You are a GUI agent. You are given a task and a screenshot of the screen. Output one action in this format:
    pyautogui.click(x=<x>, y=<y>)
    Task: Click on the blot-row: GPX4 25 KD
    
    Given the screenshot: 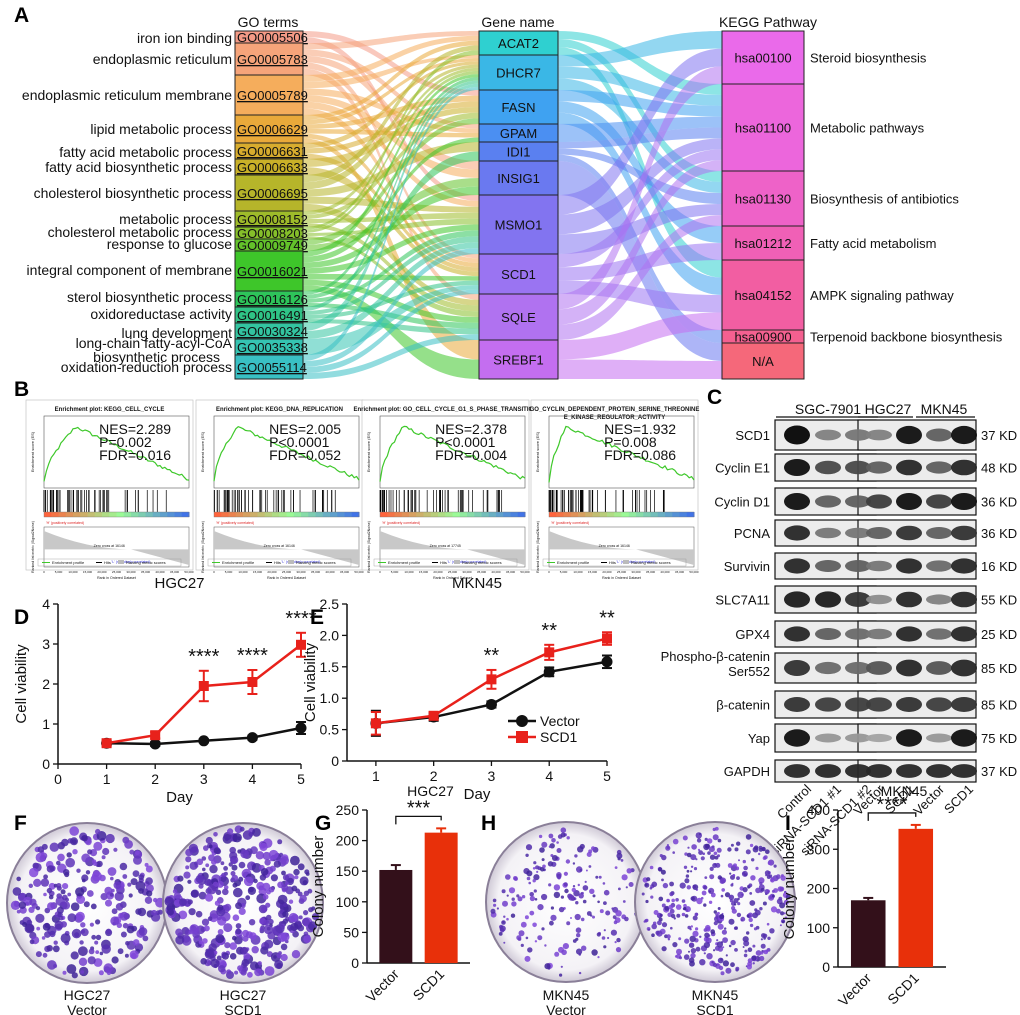 What is the action you would take?
    pyautogui.click(x=876, y=634)
    